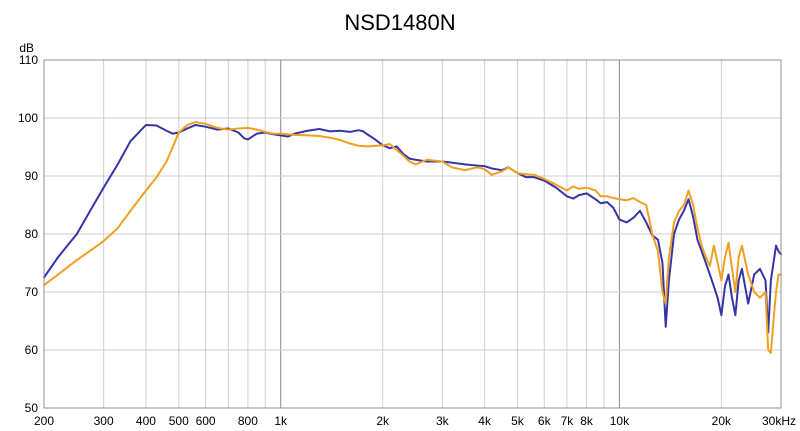  What do you see at coordinates (206, 421) in the screenshot?
I see `x-tick-label: 600` at bounding box center [206, 421].